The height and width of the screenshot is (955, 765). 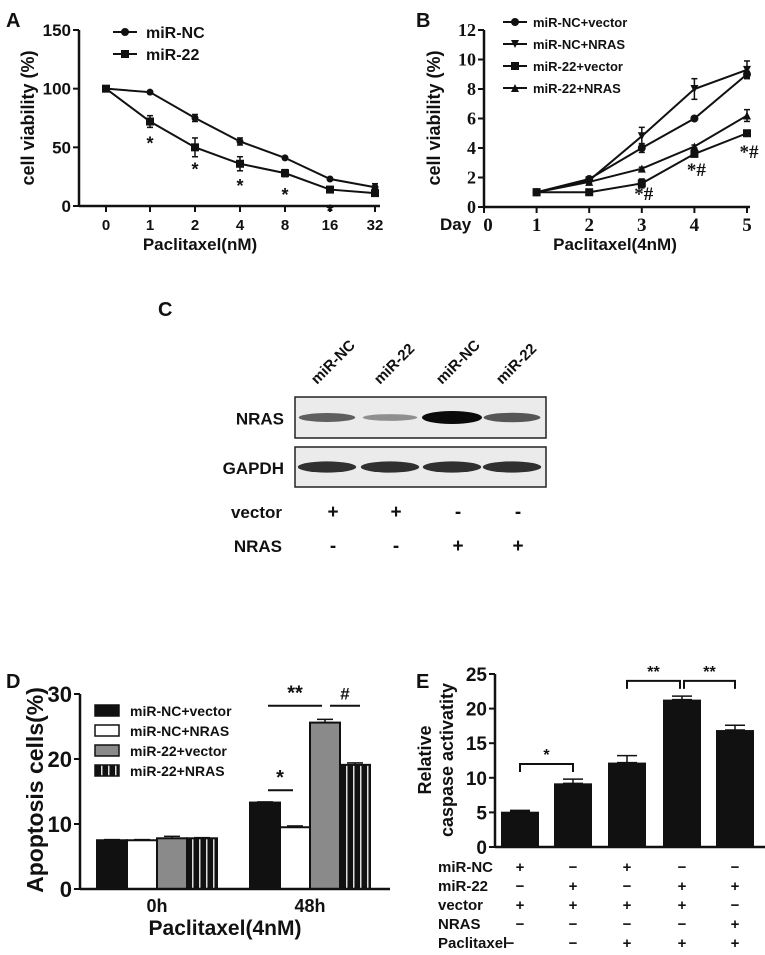 What do you see at coordinates (330, 225) in the screenshot?
I see `x-tick-label: 16` at bounding box center [330, 225].